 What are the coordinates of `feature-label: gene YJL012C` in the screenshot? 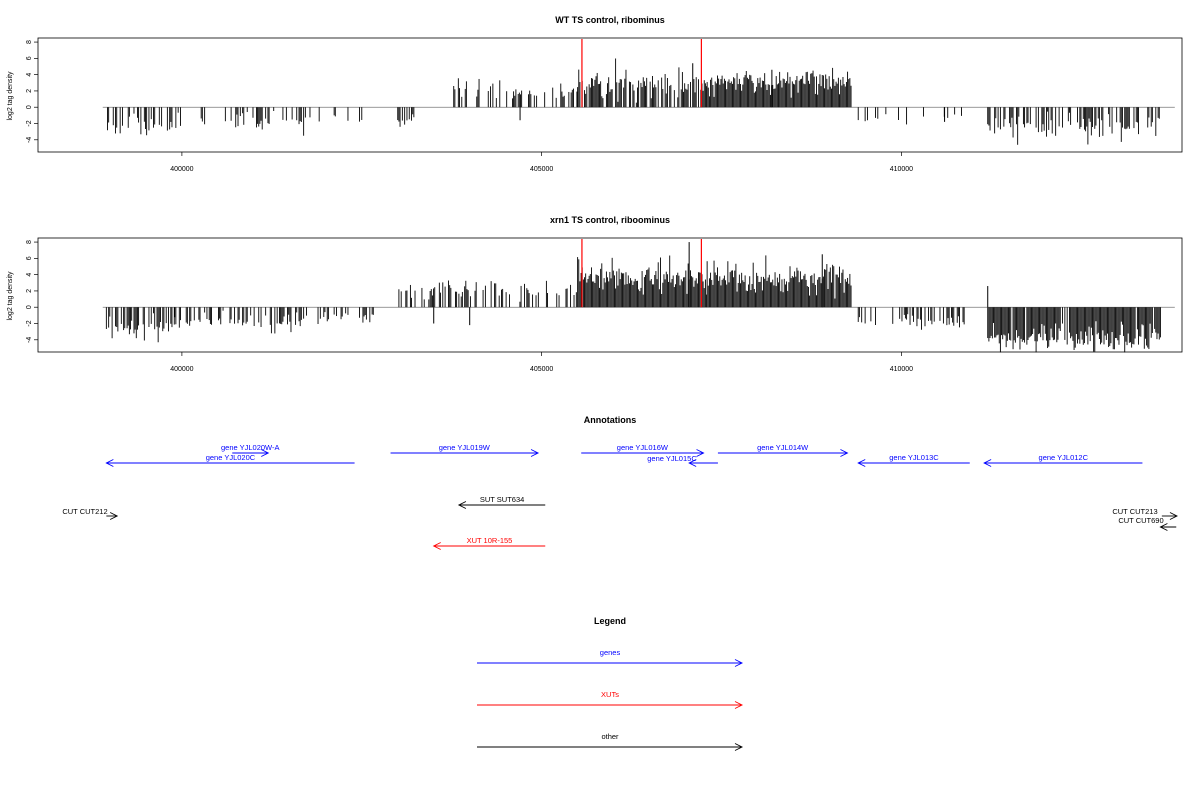 It's located at (1064, 457).